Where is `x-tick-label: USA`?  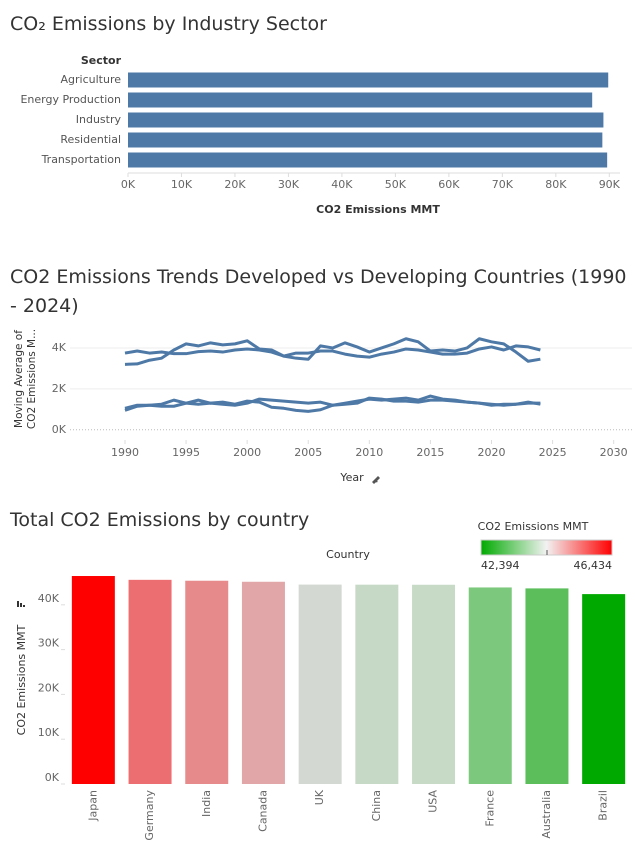
x-tick-label: USA is located at coordinates (433, 801).